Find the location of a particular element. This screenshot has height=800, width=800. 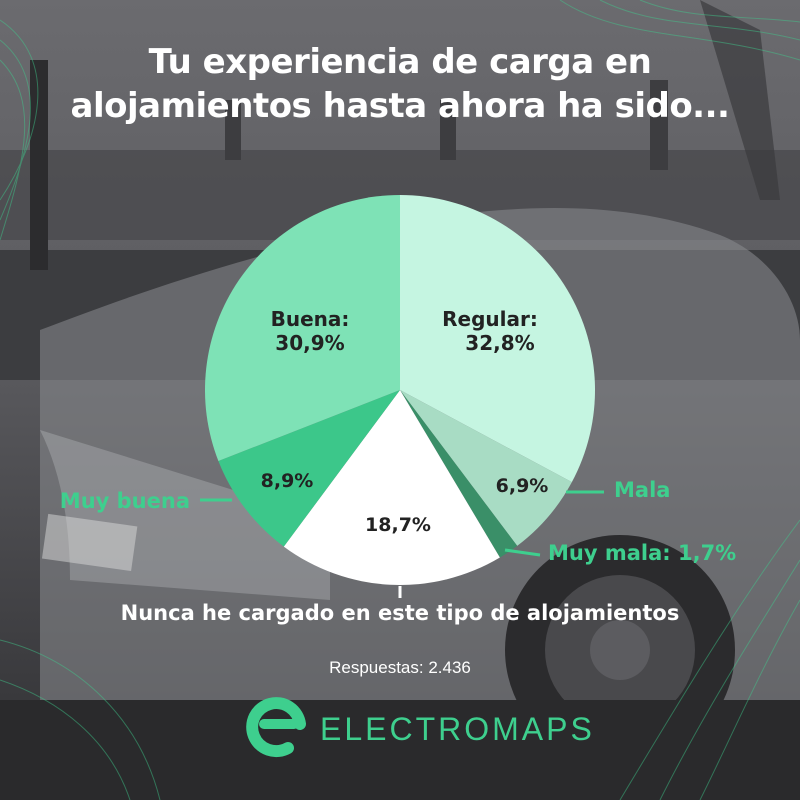

leader-line-muy-mala is located at coordinates (522, 552).